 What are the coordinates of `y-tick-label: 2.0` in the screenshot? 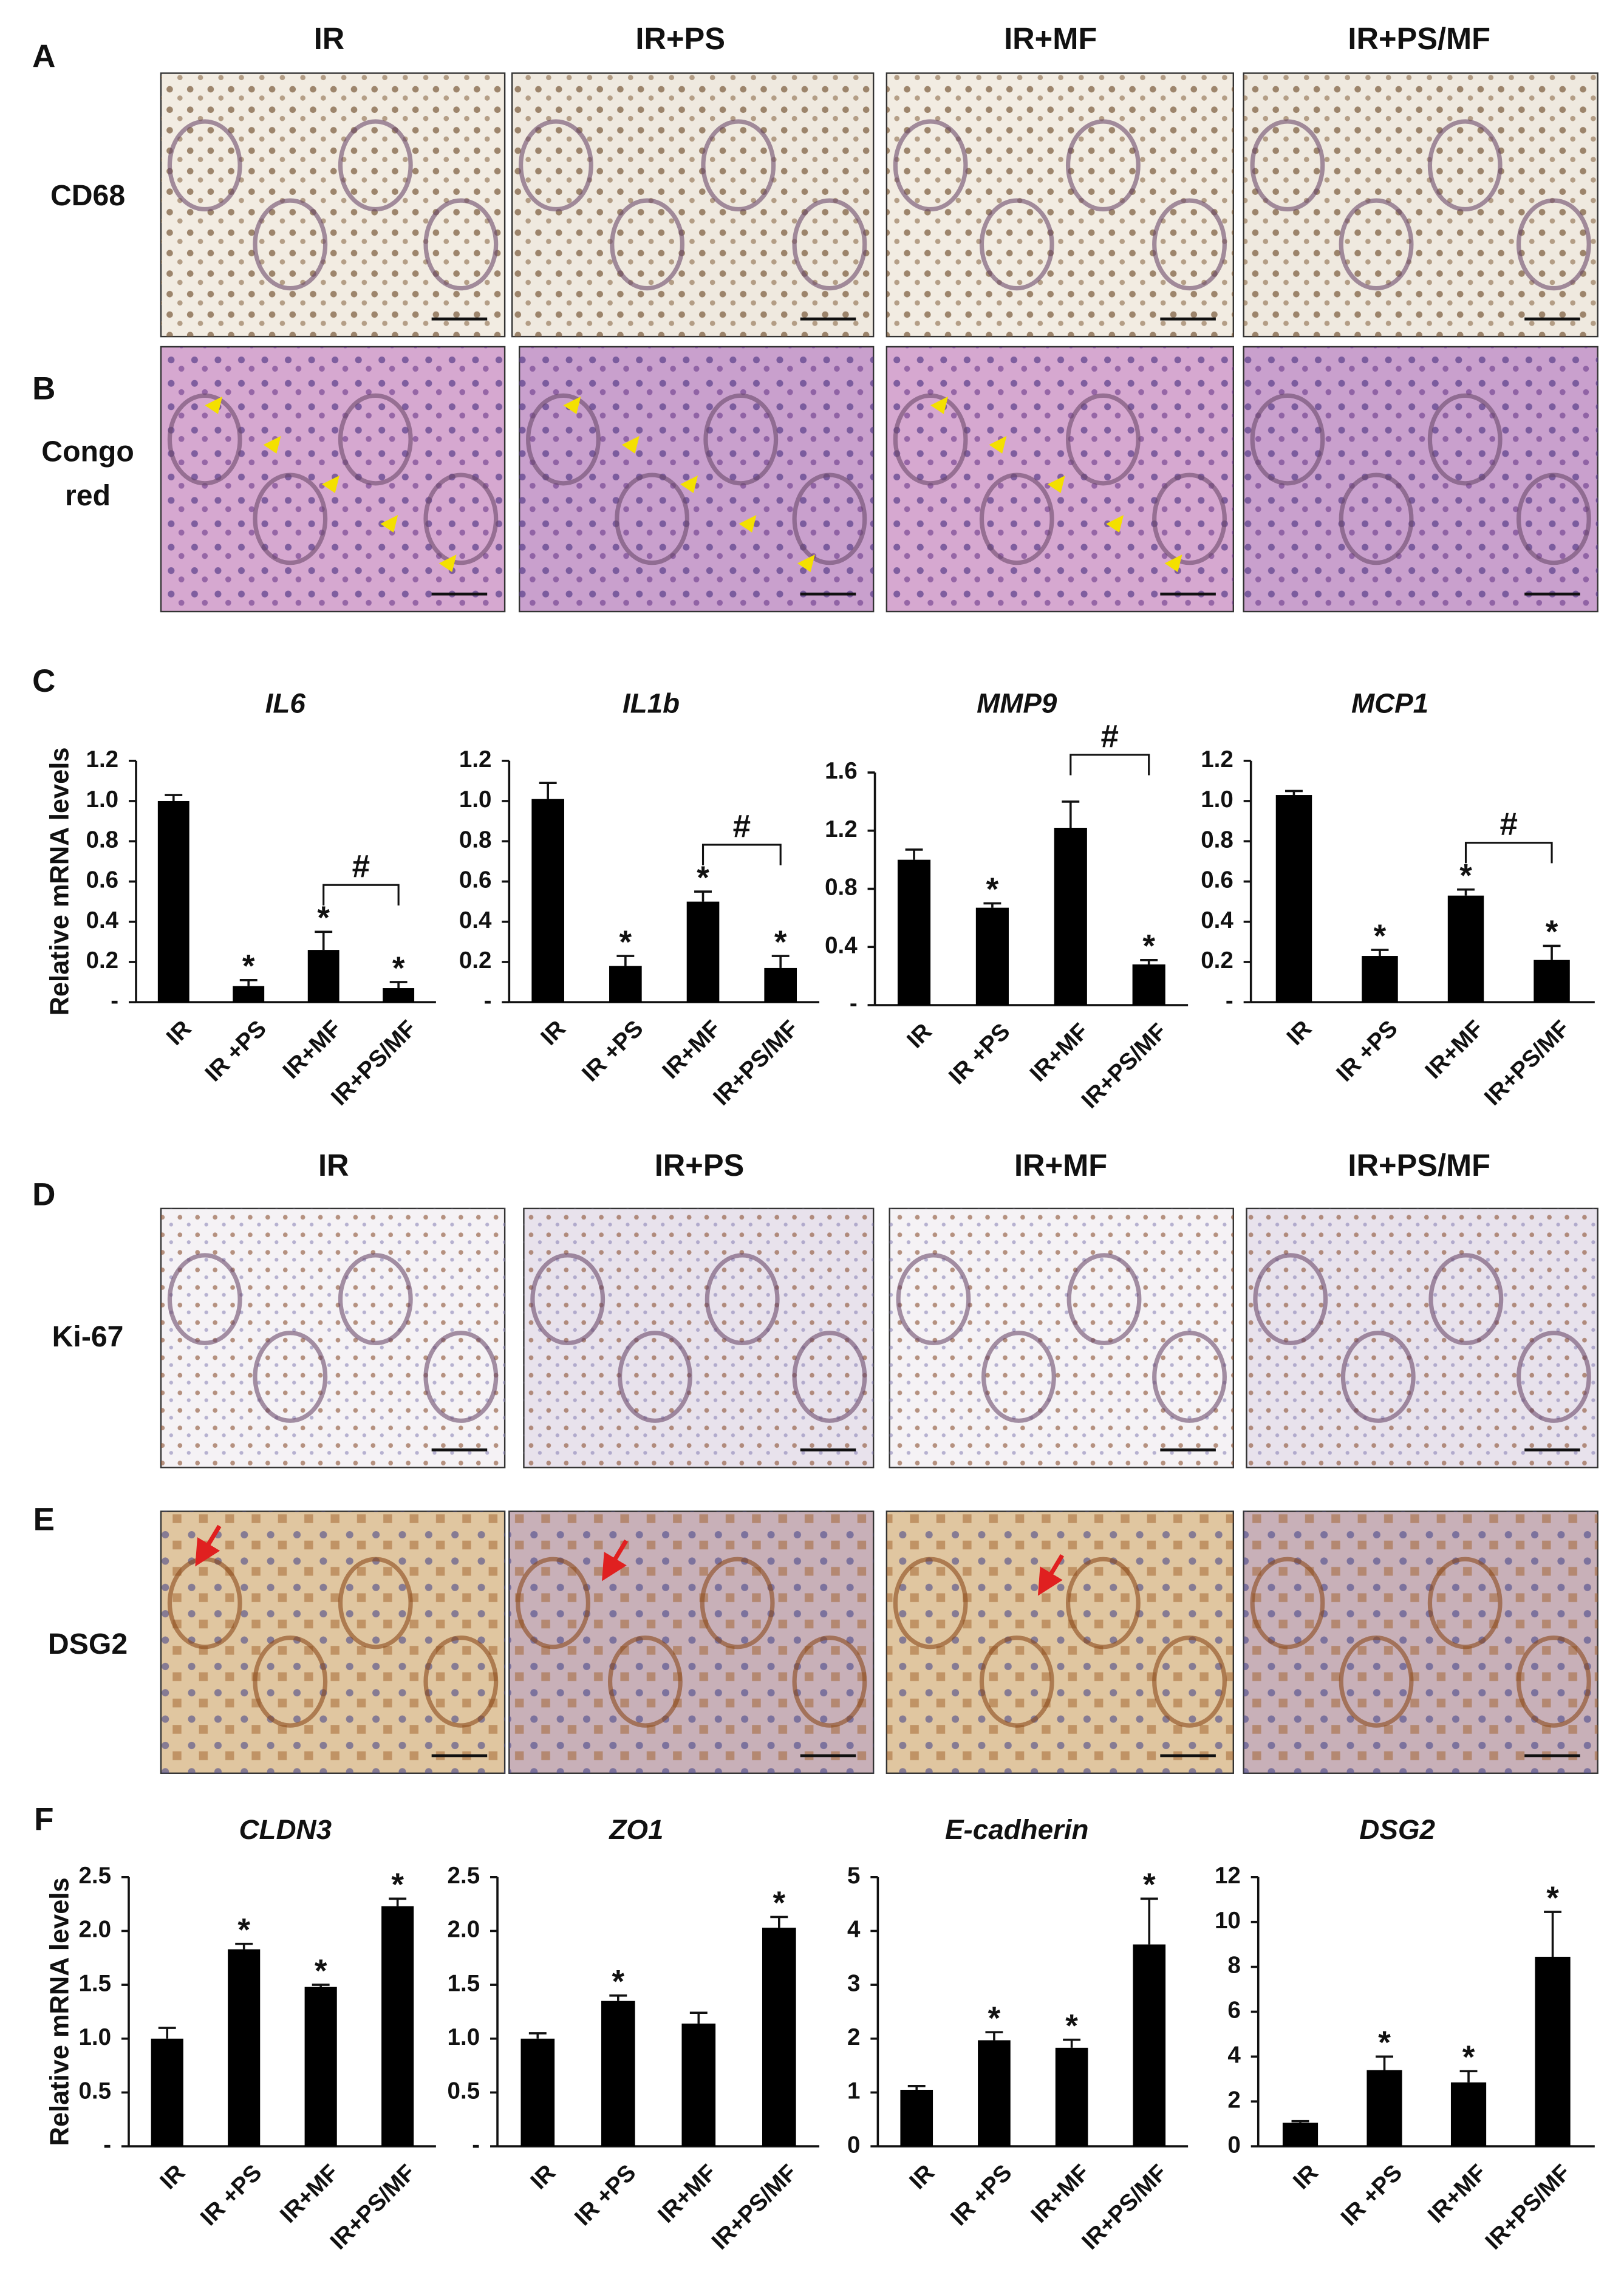 It's located at (95, 1930).